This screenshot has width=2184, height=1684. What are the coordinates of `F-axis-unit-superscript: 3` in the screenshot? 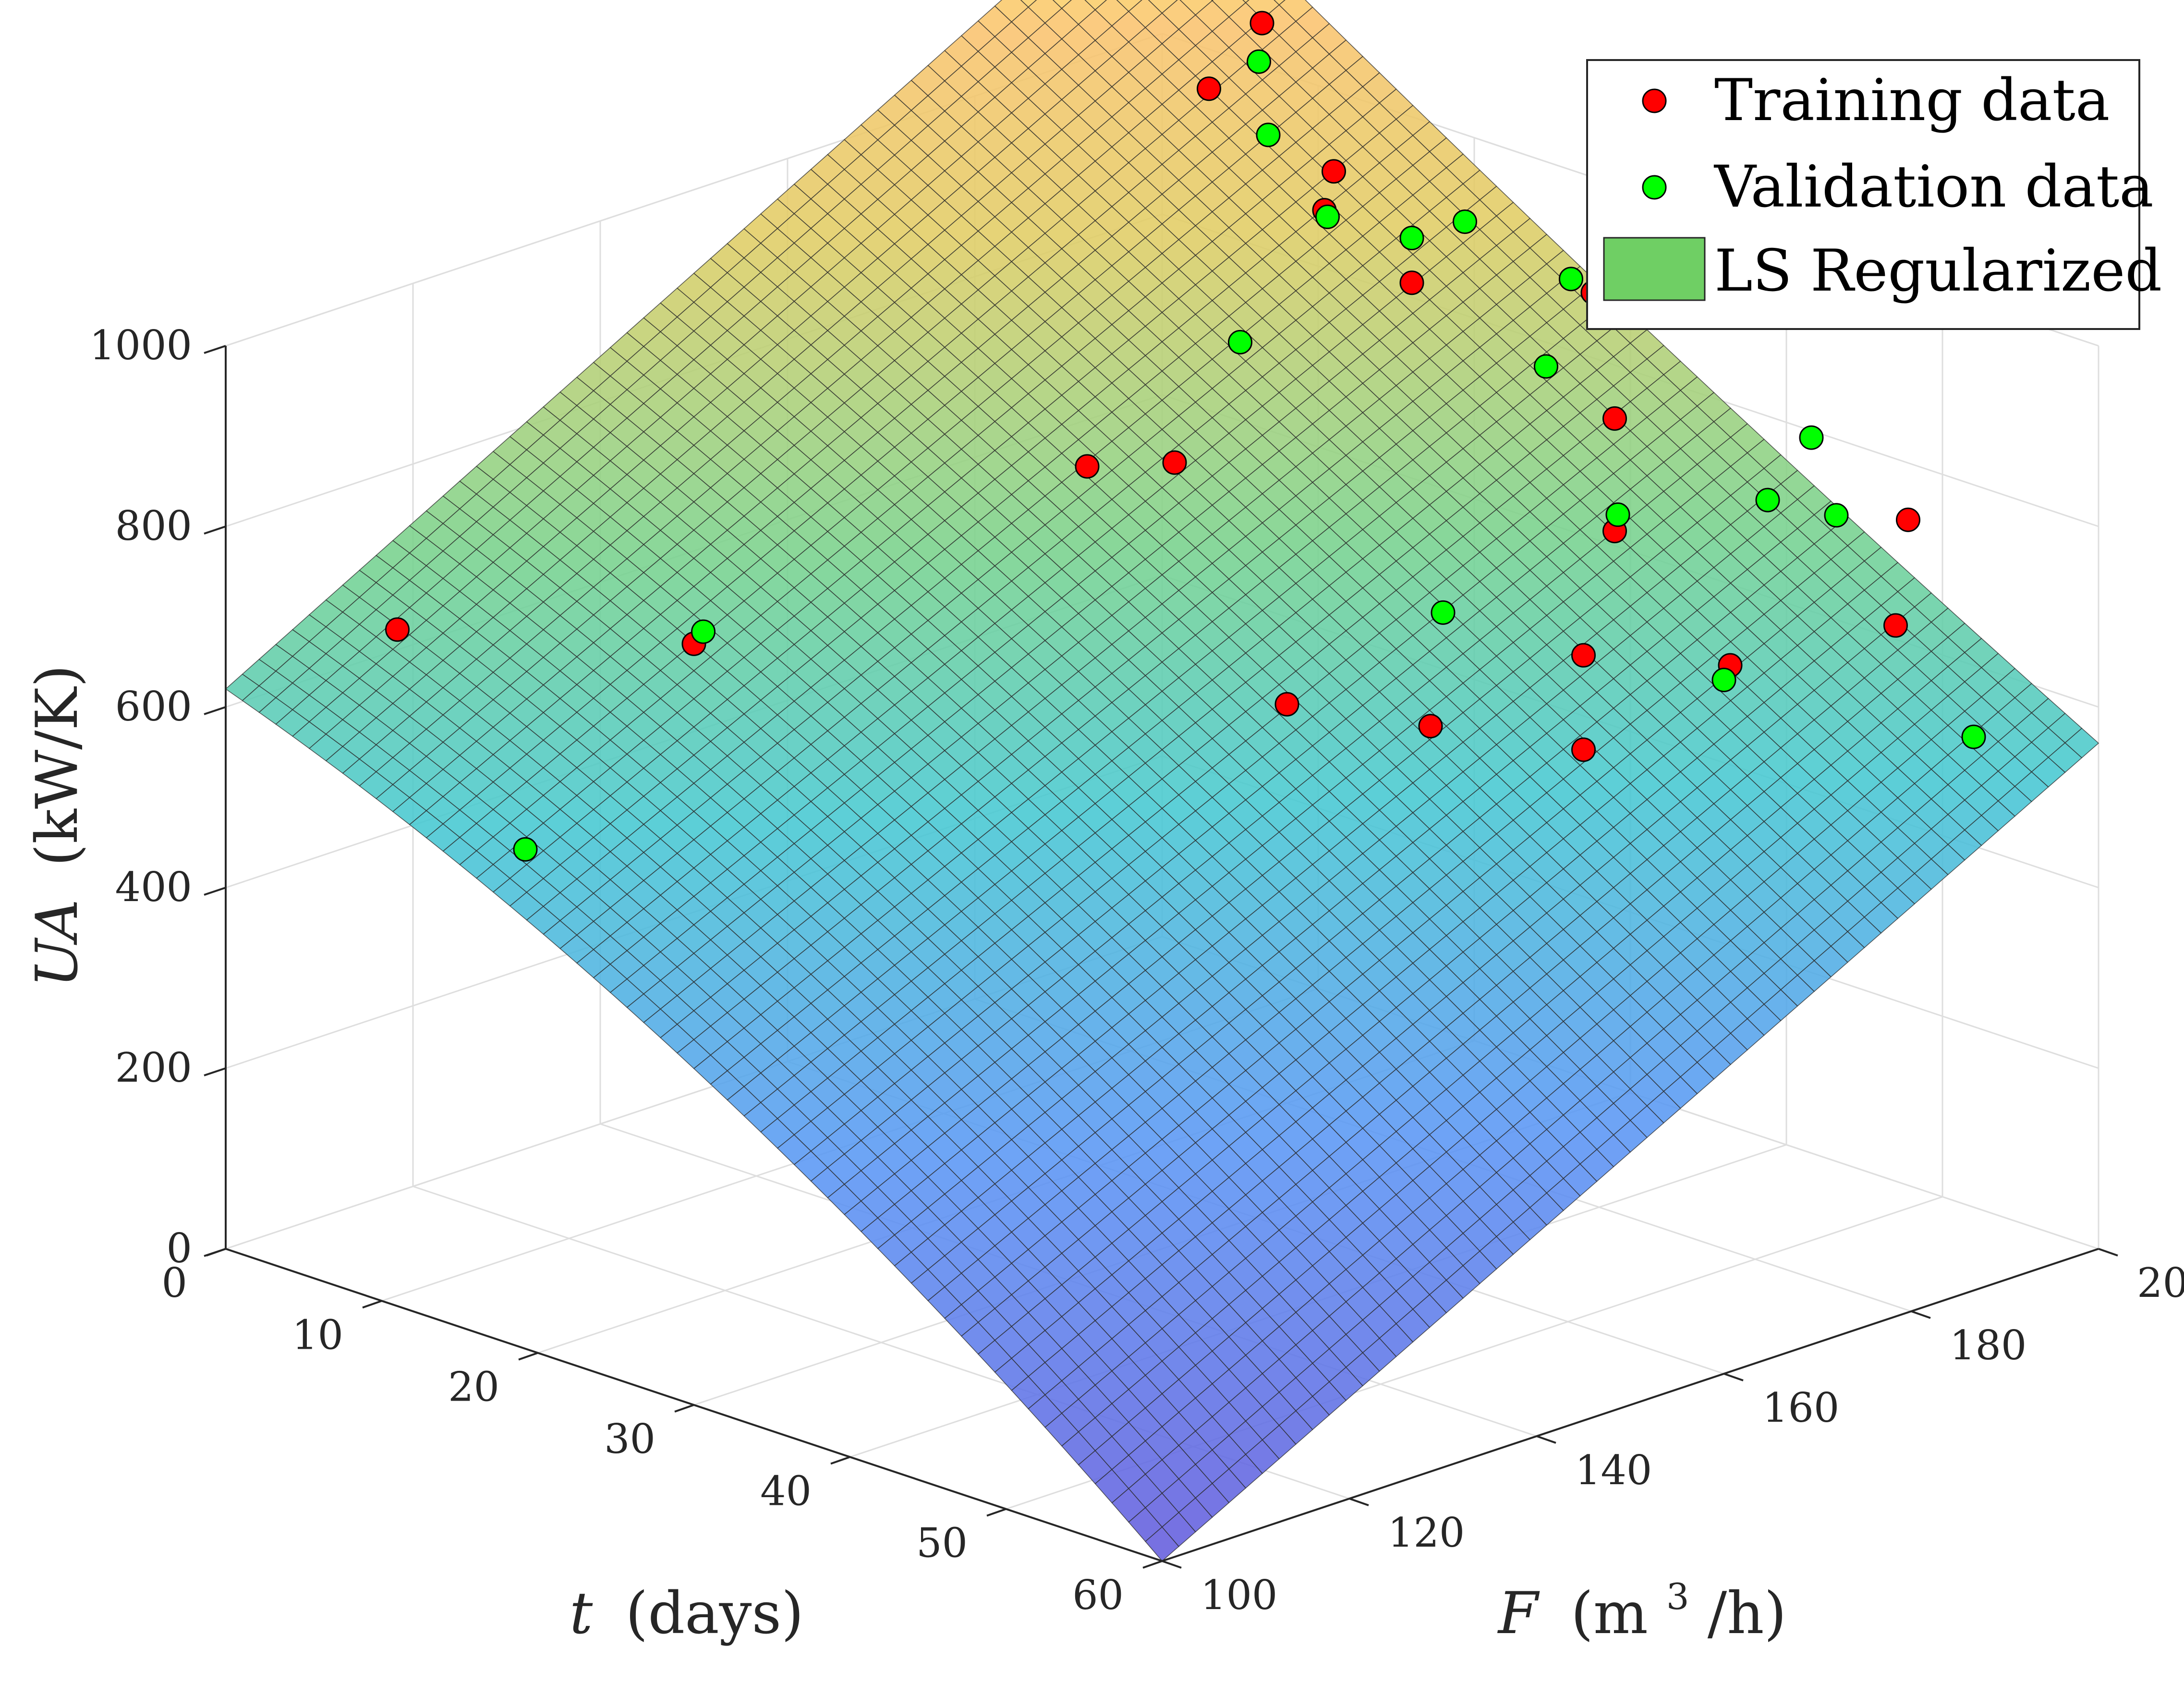 It's located at (1678, 1596).